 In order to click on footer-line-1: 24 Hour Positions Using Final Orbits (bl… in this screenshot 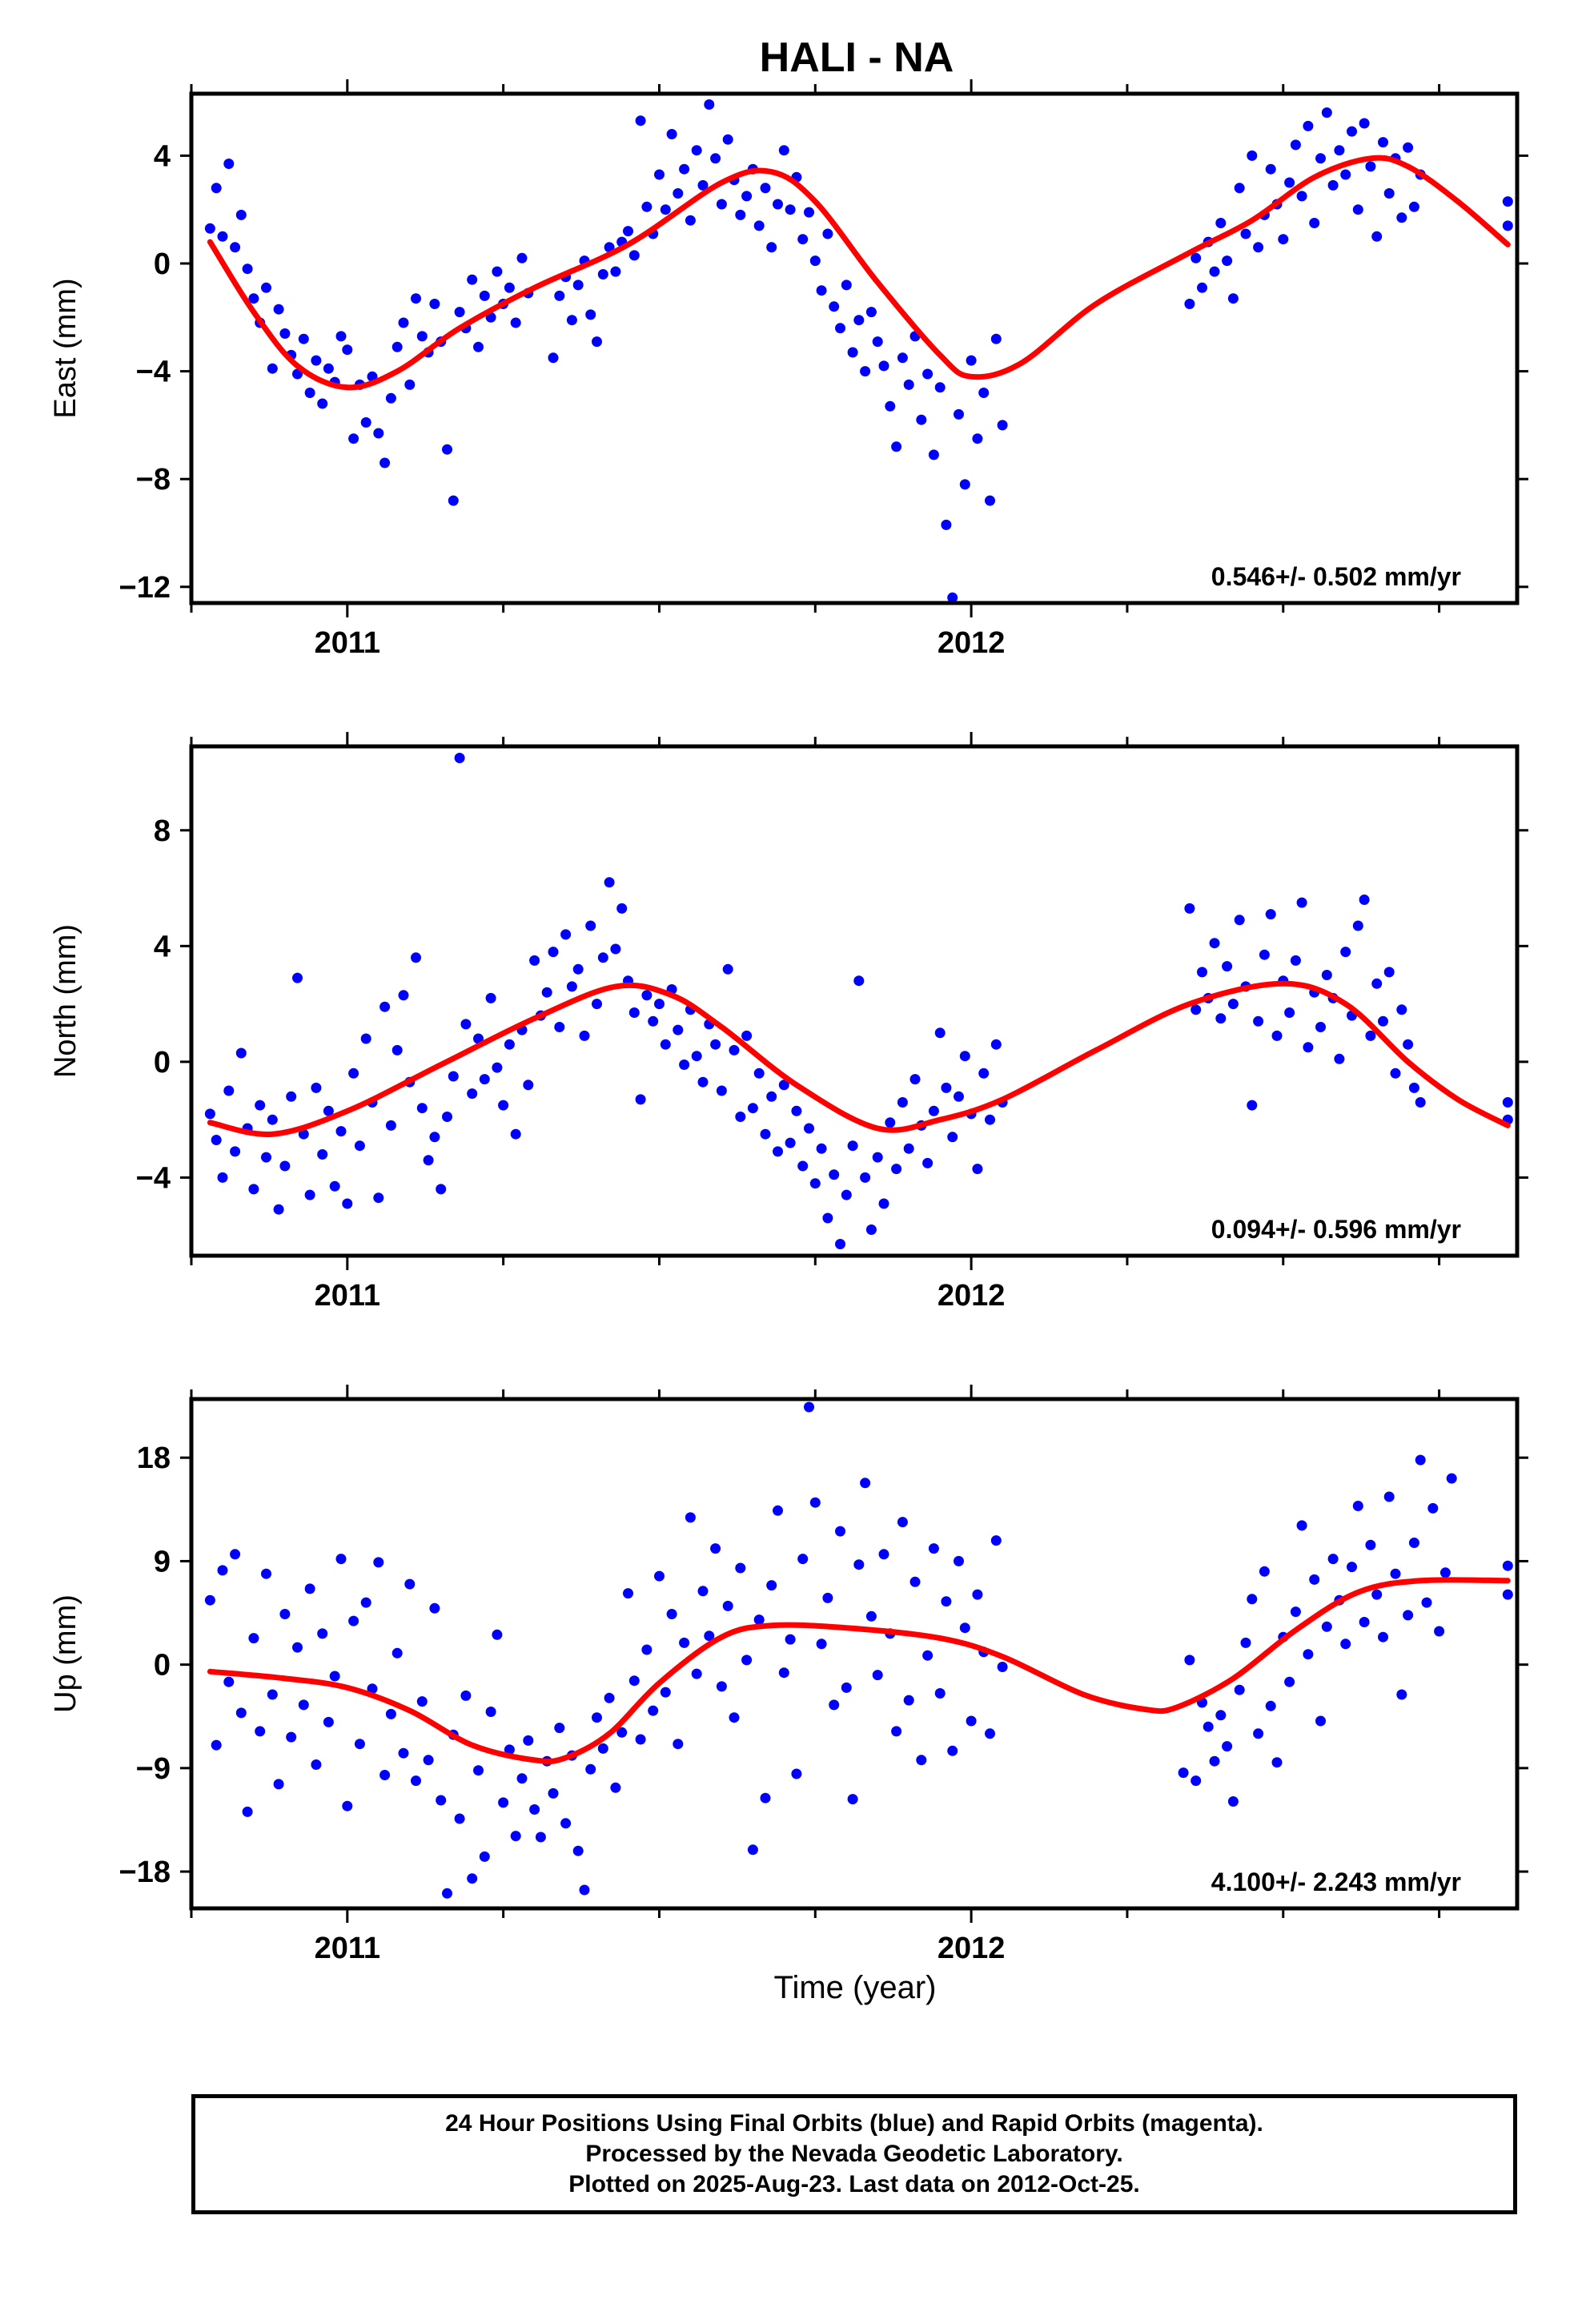, I will do `click(854, 2123)`.